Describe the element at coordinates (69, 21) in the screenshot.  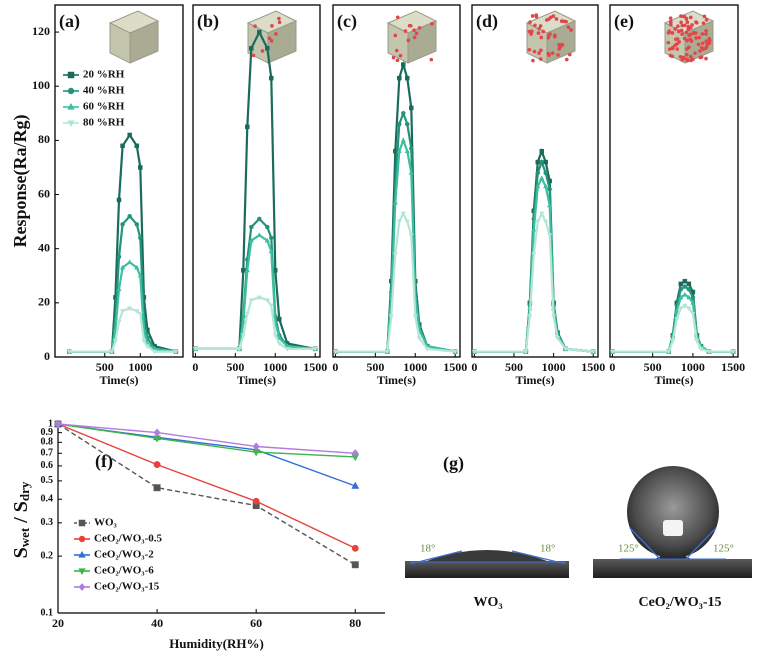
I see `panel-label: (a)` at that location.